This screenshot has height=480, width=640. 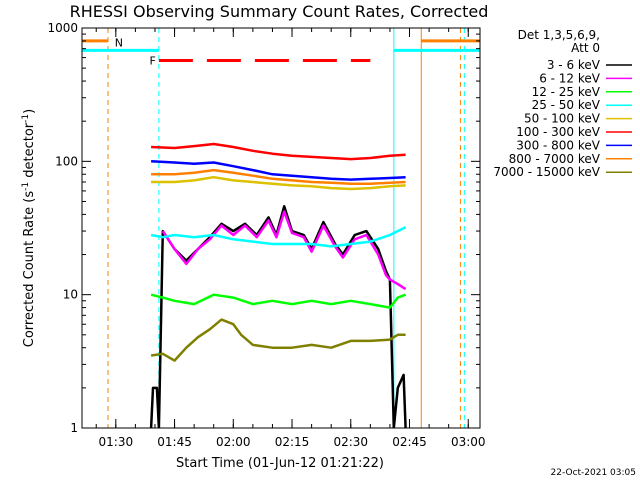 I want to click on legend-label: 300 - 800 keV, so click(x=558, y=145).